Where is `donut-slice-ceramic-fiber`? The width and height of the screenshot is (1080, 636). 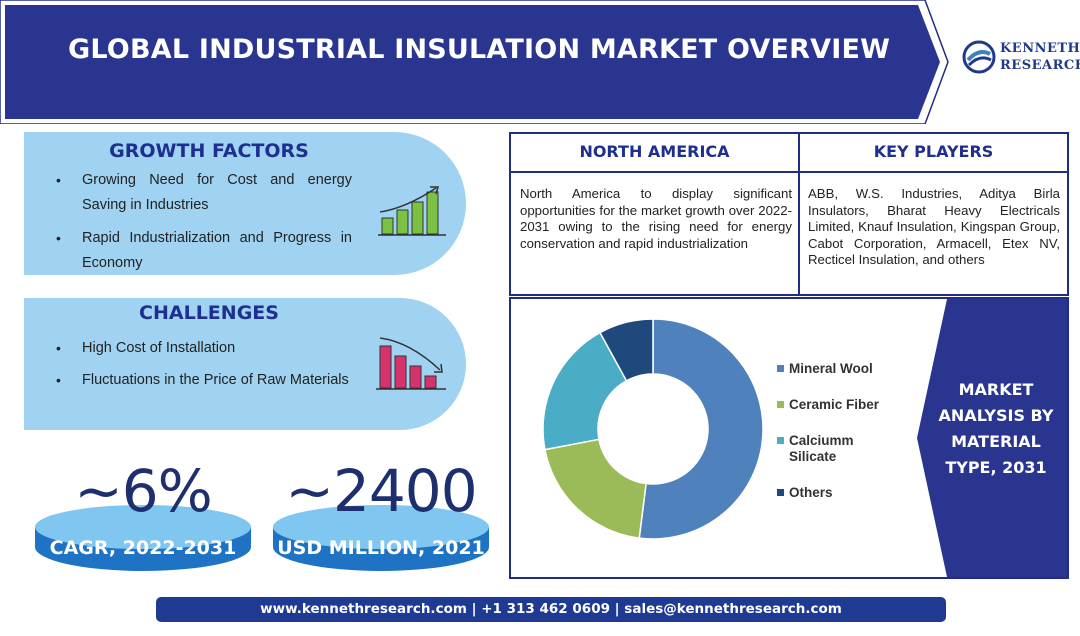
donut-slice-ceramic-fiber is located at coordinates (595, 488).